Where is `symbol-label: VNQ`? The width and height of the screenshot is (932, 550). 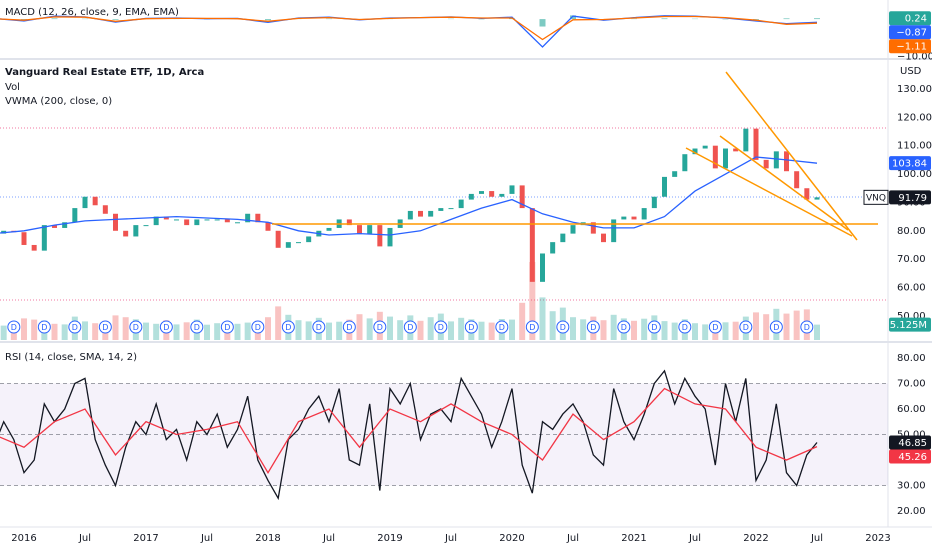 symbol-label: VNQ is located at coordinates (876, 198).